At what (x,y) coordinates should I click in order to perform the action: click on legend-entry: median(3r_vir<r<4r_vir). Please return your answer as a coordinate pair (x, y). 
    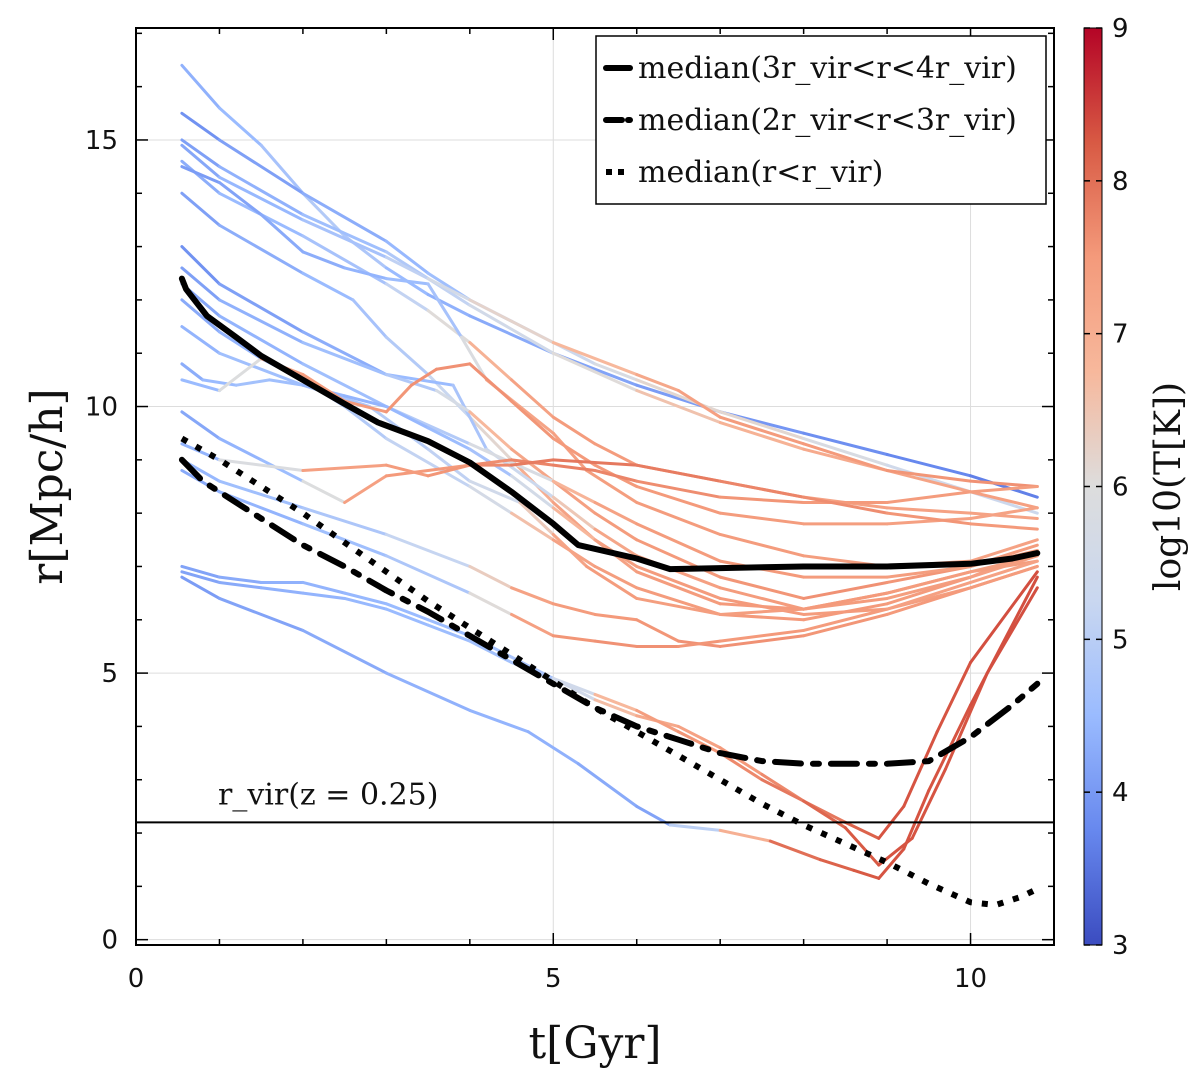
    Looking at the image, I should click on (810, 68).